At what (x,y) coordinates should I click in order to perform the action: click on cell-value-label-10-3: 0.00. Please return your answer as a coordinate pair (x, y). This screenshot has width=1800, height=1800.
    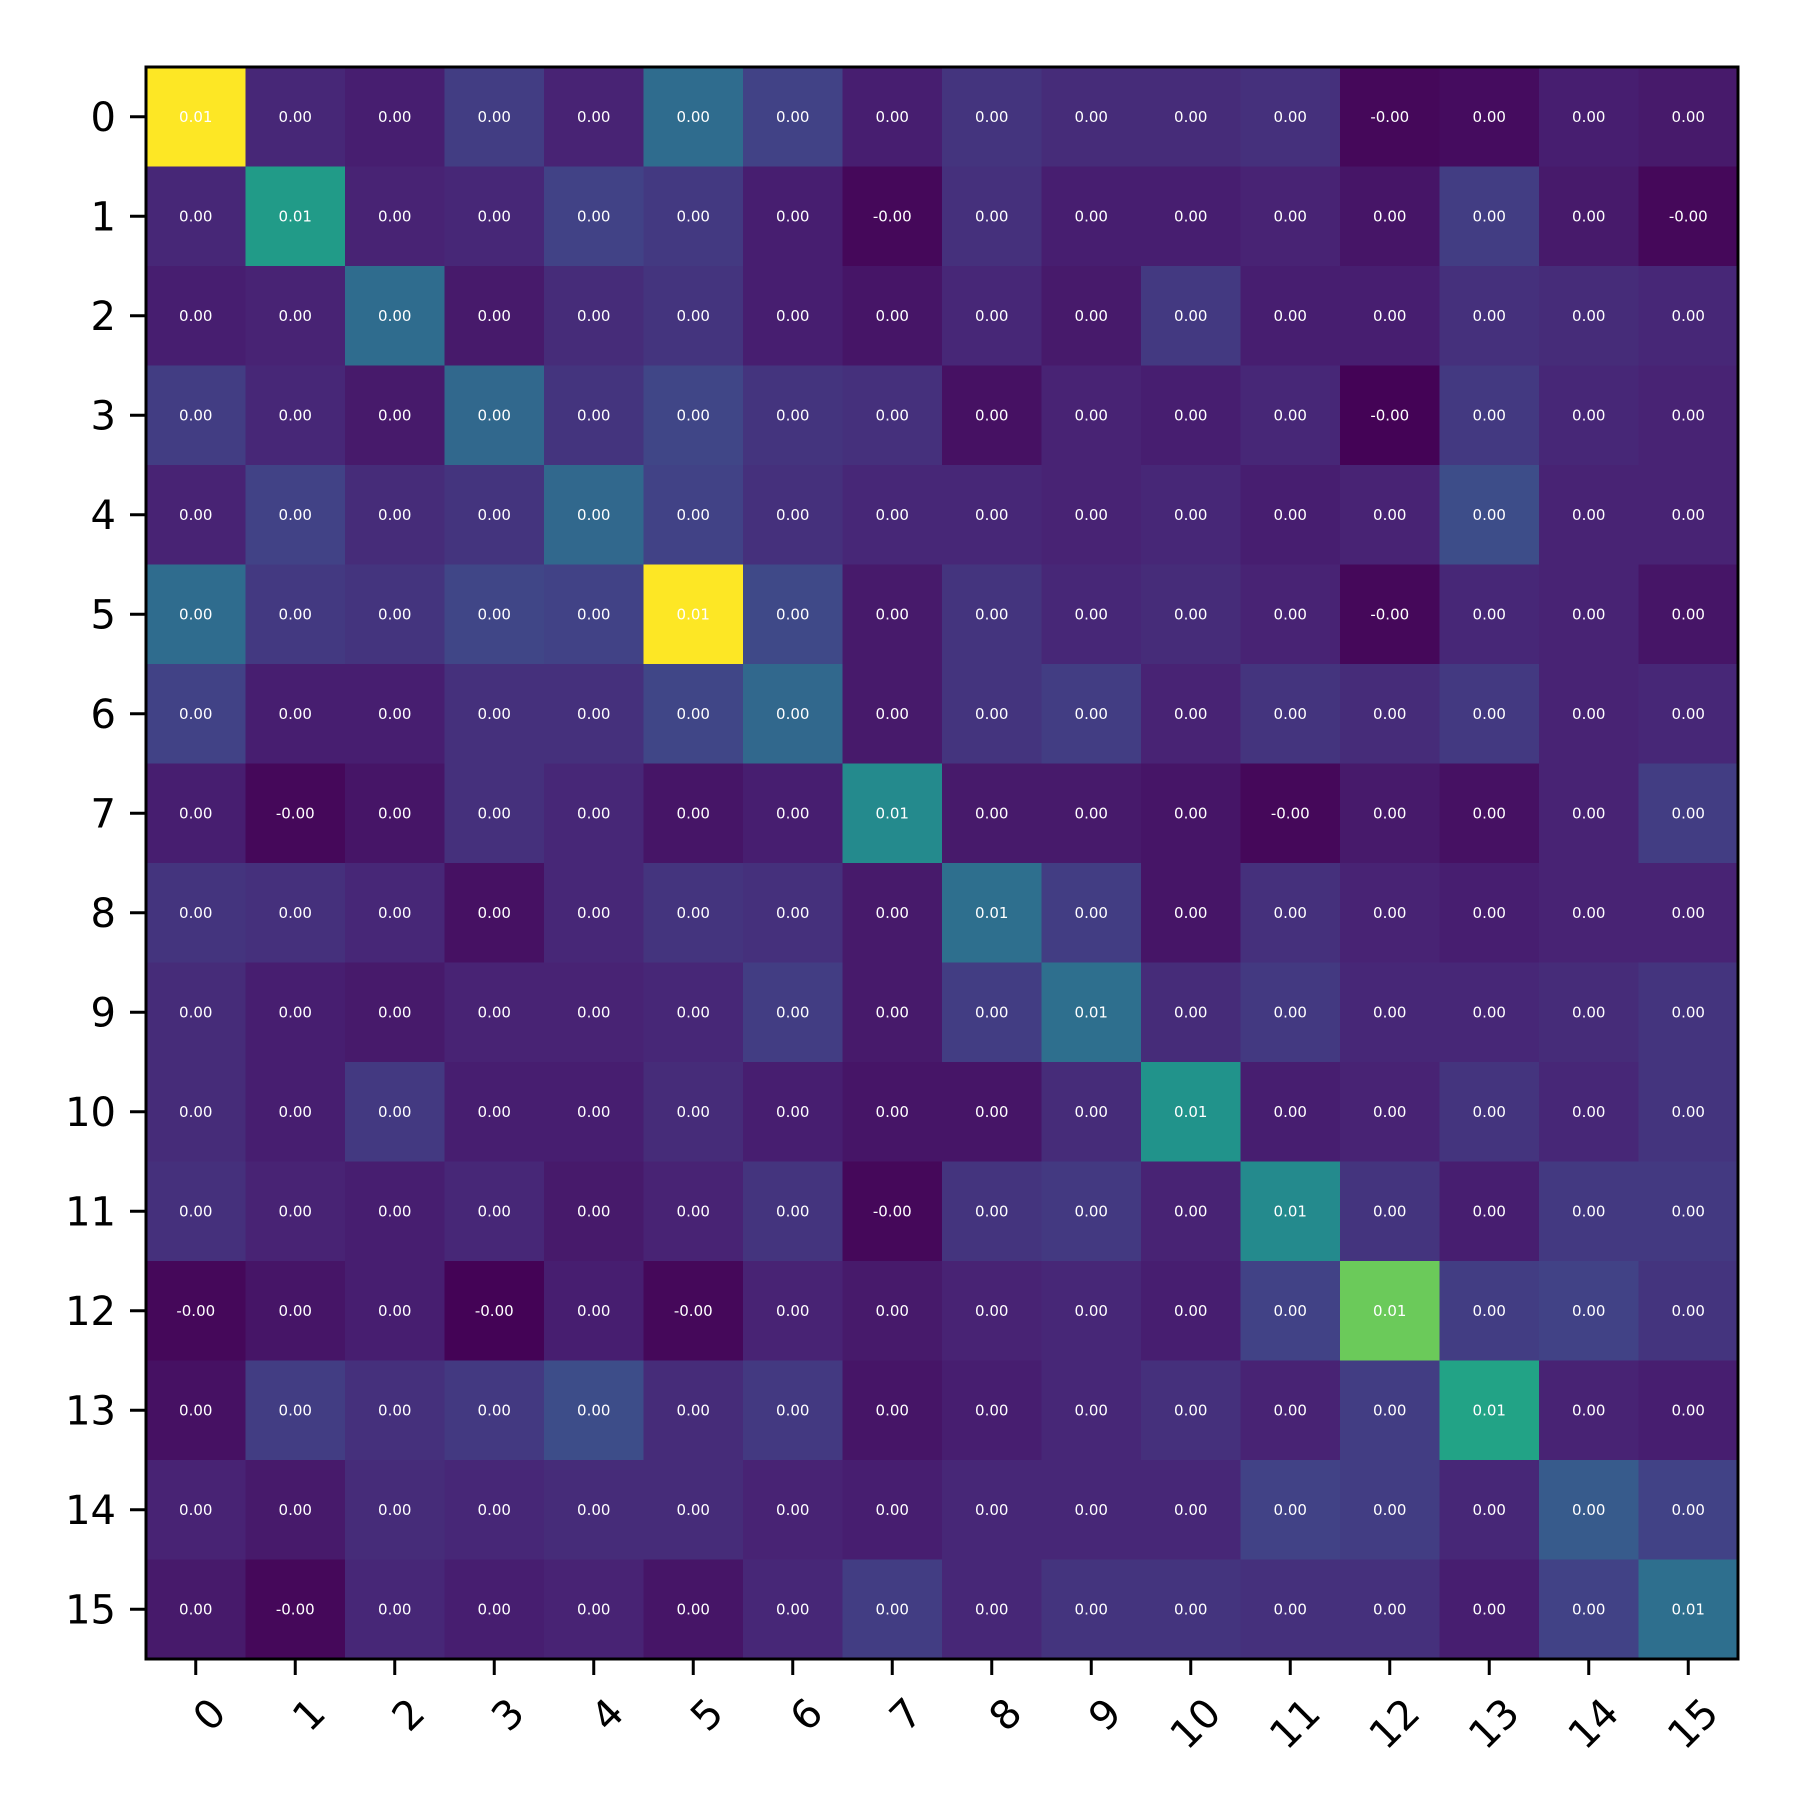
    Looking at the image, I should click on (494, 1112).